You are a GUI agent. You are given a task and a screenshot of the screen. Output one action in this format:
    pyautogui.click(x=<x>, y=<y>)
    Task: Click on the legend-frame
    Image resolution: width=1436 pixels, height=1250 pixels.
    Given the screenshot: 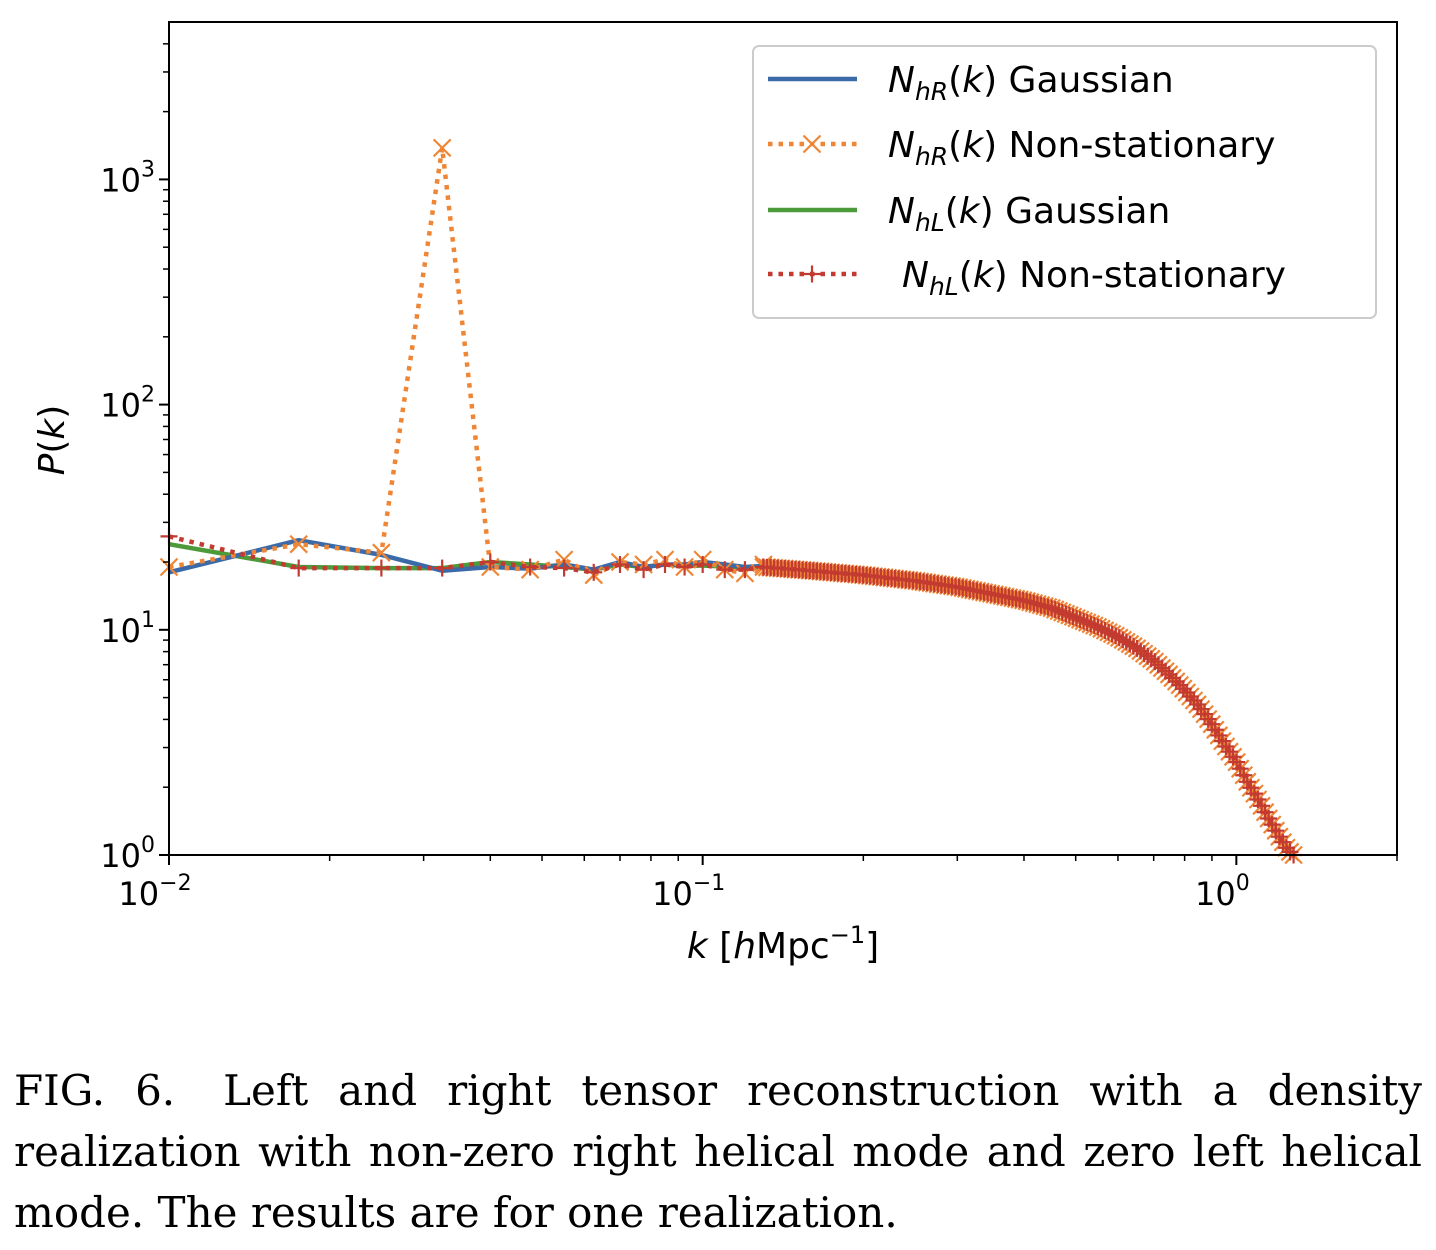 What is the action you would take?
    pyautogui.click(x=1064, y=182)
    